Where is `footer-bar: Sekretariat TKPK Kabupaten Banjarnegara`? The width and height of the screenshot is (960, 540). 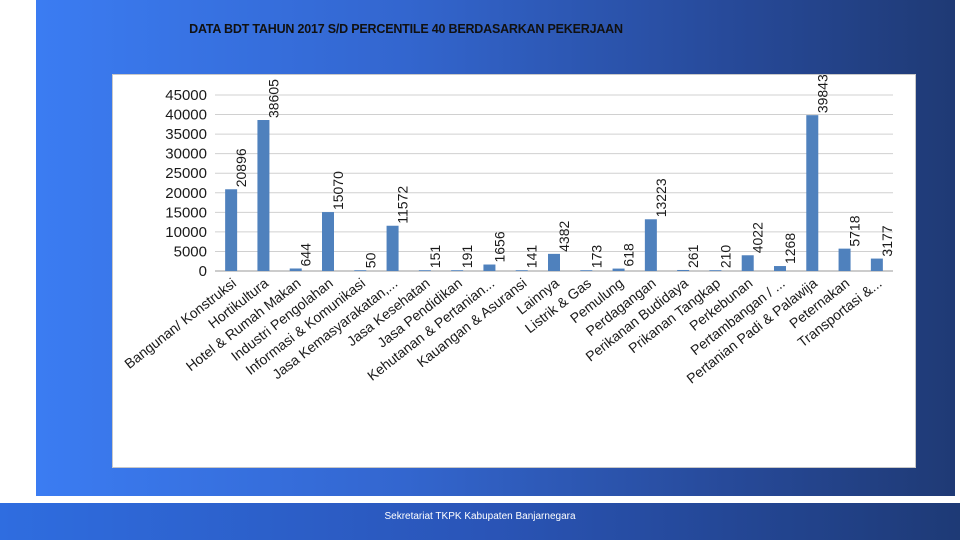 footer-bar: Sekretariat TKPK Kabupaten Banjarnegara is located at coordinates (480, 521).